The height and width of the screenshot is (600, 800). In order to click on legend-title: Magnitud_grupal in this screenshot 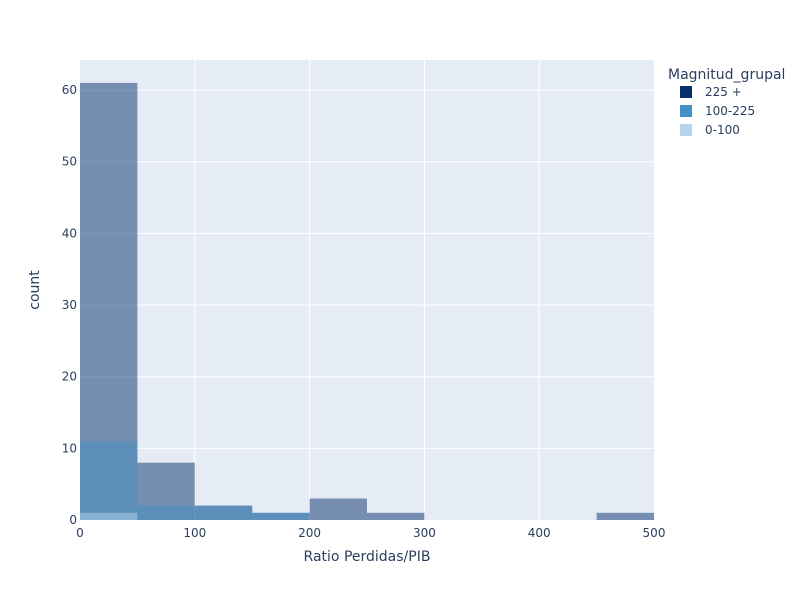, I will do `click(726, 75)`.